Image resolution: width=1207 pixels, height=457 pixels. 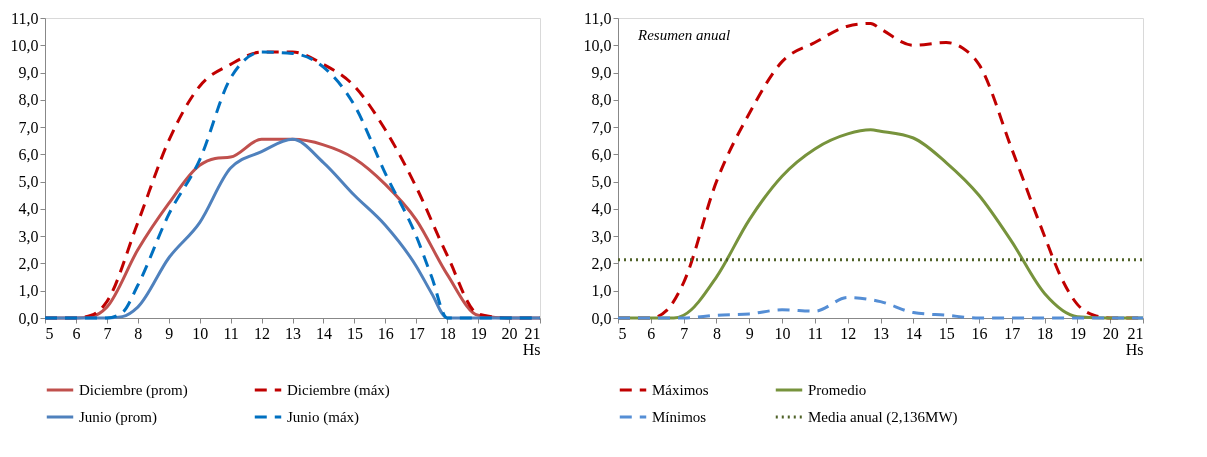 What do you see at coordinates (679, 417) in the screenshot?
I see `legend-label: Mínimos` at bounding box center [679, 417].